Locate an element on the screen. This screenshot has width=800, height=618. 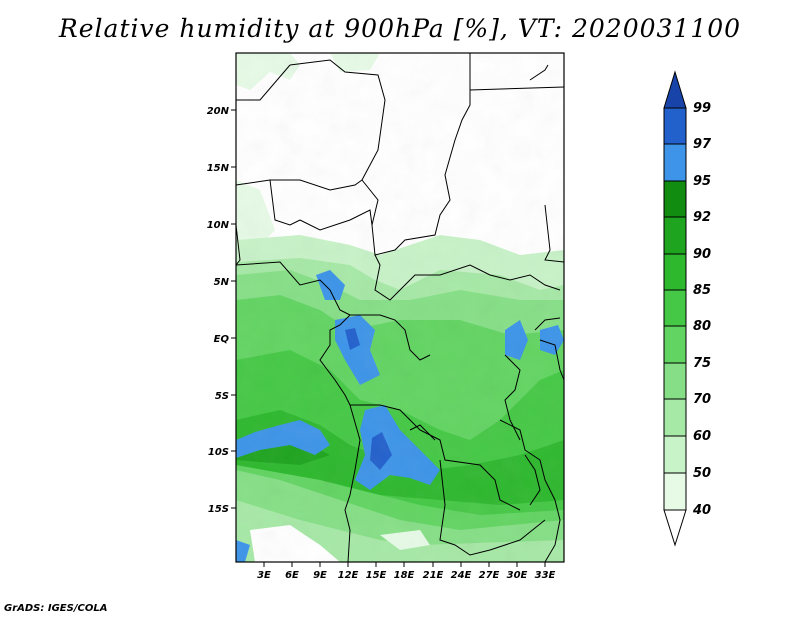
colorbar-label: 60 is located at coordinates (702, 436).